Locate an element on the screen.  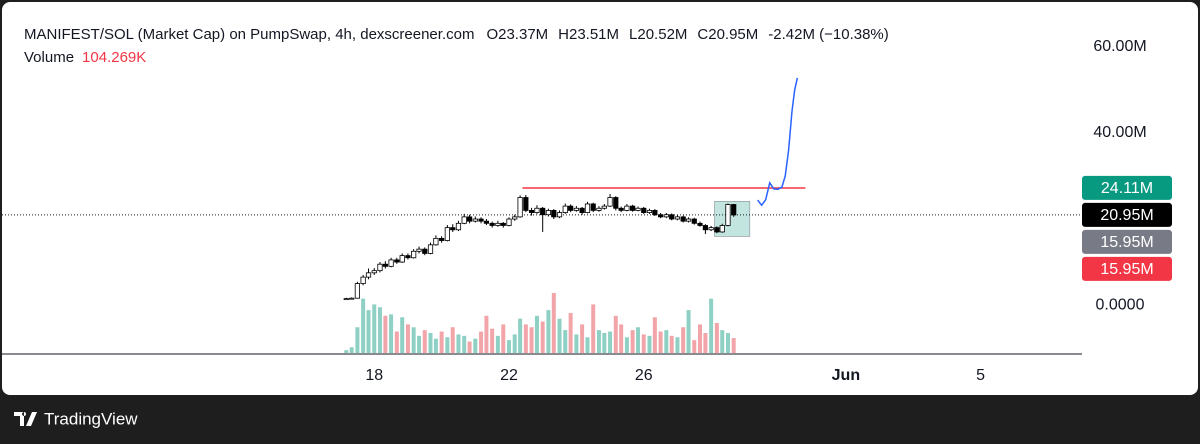
price-label: 15.95M is located at coordinates (1126, 242).